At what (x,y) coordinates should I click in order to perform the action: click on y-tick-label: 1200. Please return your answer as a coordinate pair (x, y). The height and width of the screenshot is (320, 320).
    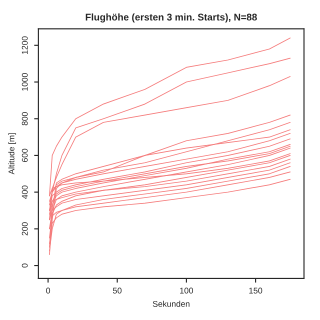
    Looking at the image, I should click on (25, 45).